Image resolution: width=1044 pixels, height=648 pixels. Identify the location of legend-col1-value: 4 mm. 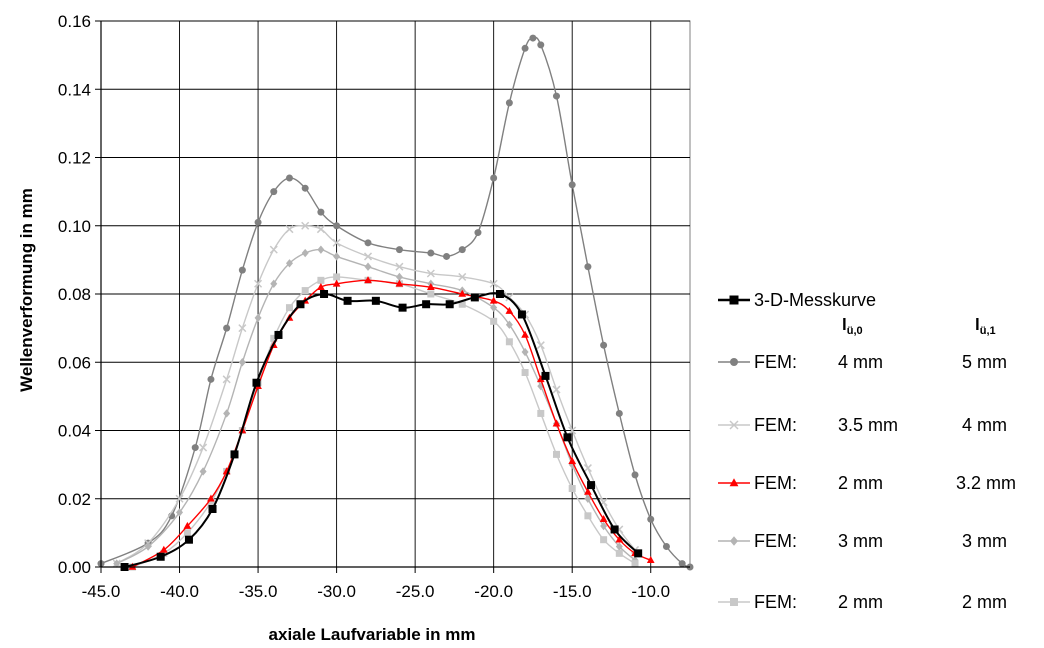
(860, 362).